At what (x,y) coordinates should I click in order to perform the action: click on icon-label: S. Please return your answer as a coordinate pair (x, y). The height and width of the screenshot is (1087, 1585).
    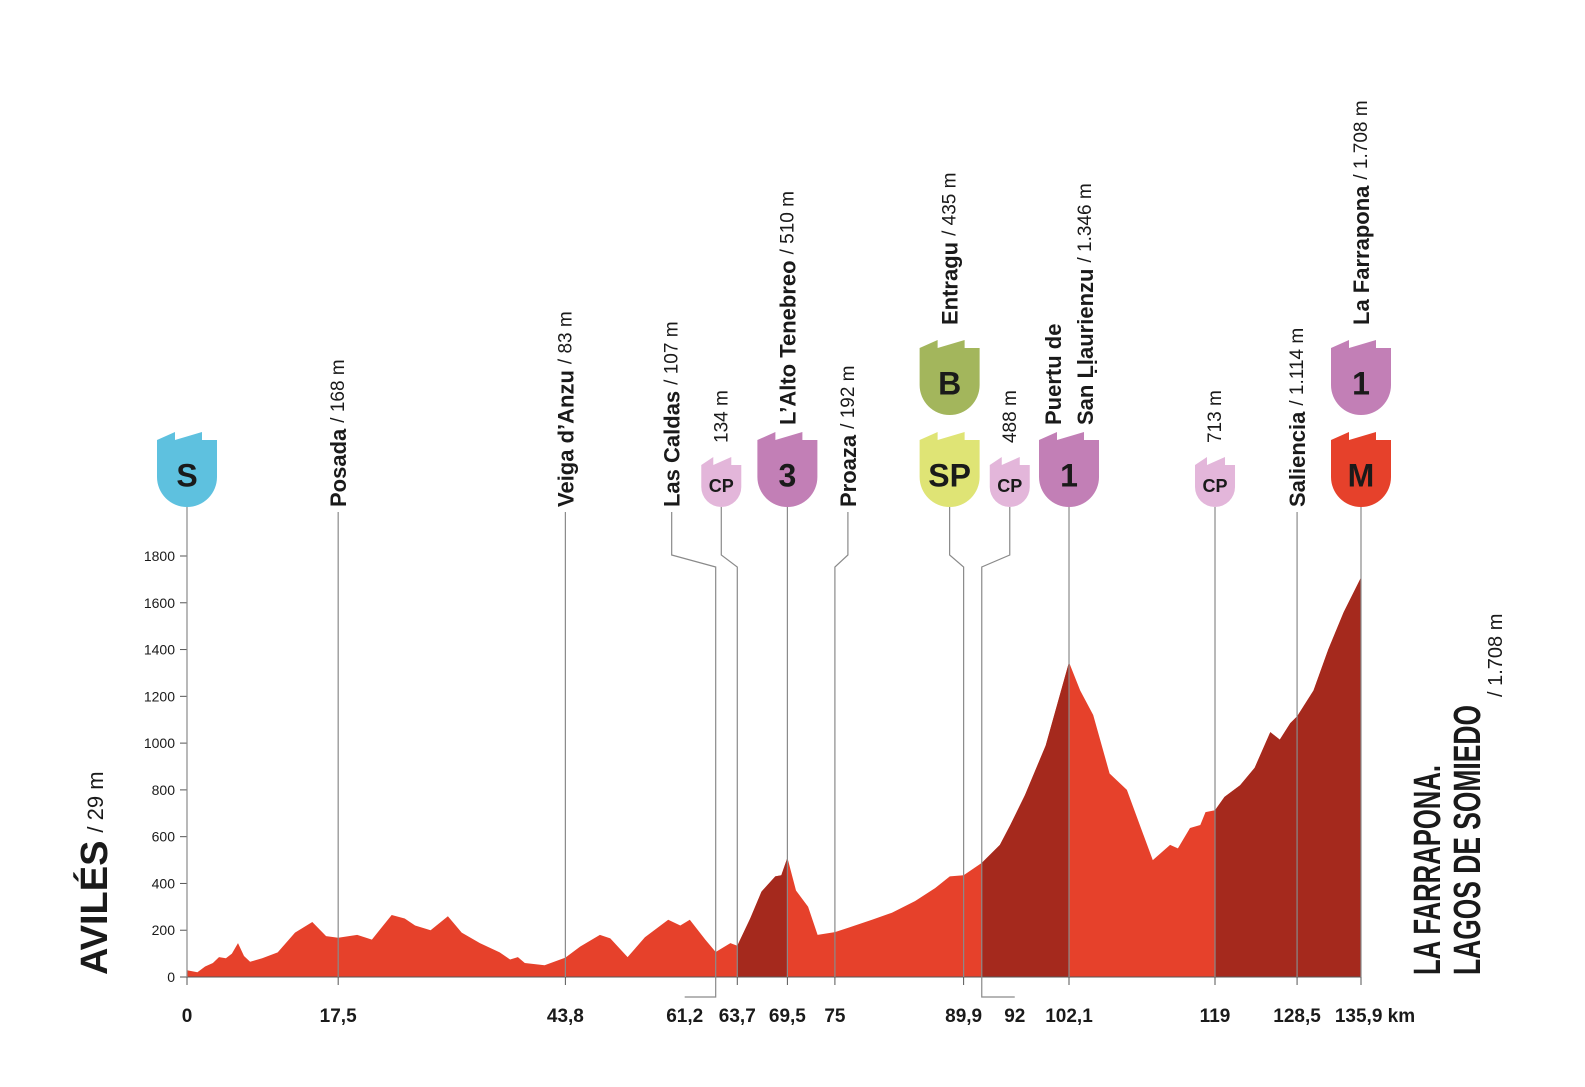
    Looking at the image, I should click on (186, 476).